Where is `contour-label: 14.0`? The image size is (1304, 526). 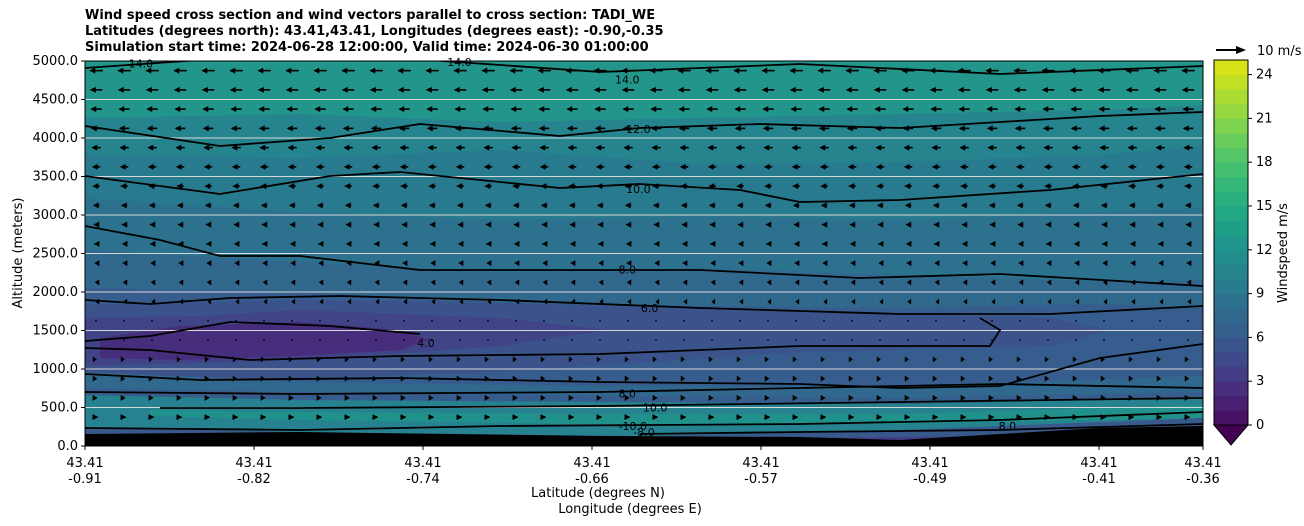 contour-label: 14.0 is located at coordinates (459, 62).